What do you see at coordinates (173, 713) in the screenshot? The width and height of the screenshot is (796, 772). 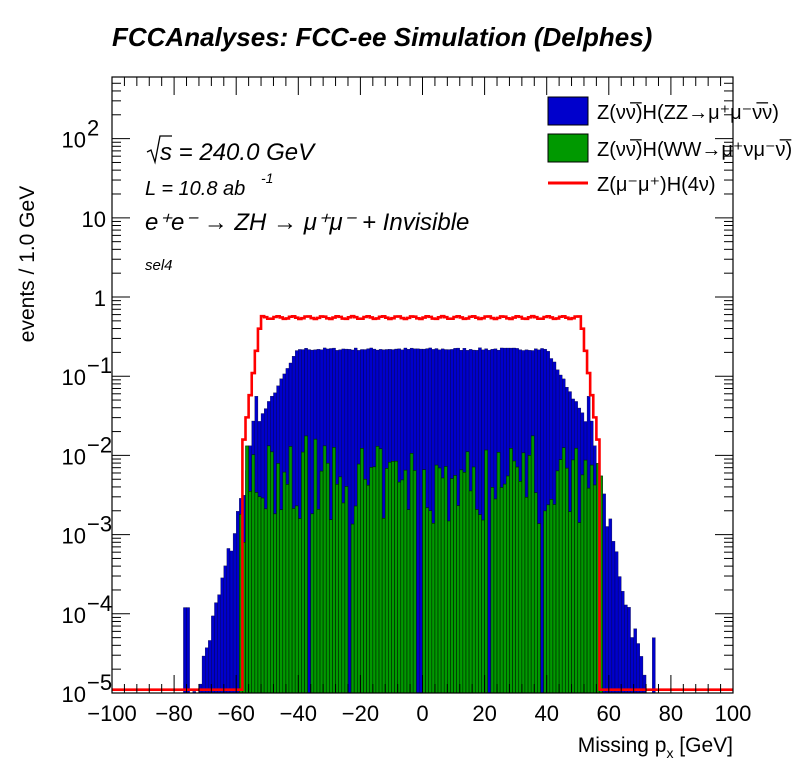 I see `x-tick-label: −80` at bounding box center [173, 713].